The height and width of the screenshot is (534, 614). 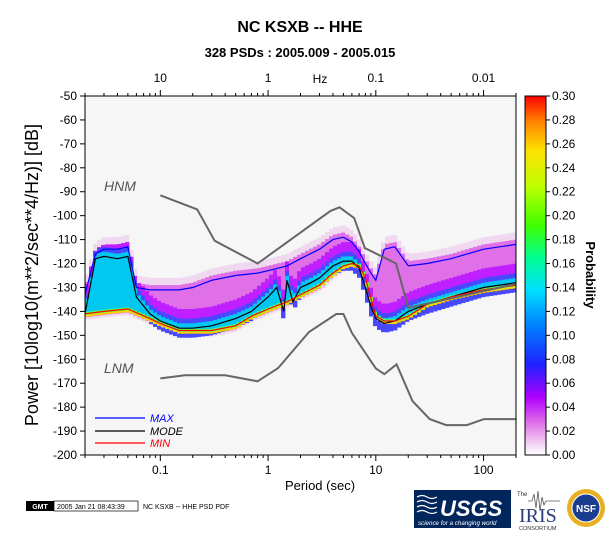 I want to click on y-tick-label: -190, so click(x=65, y=431).